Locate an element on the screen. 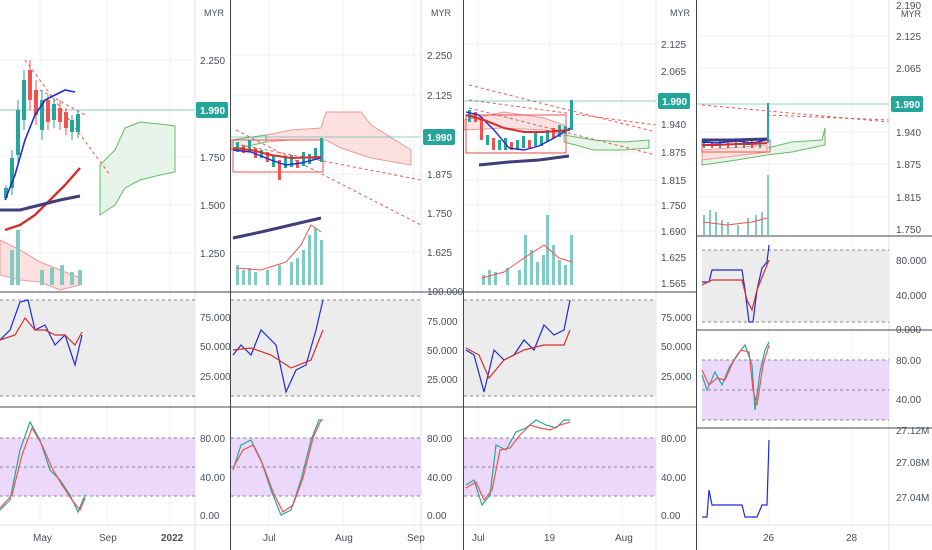 Image resolution: width=932 pixels, height=550 pixels. rsi-tick: 100.000 is located at coordinates (445, 292).